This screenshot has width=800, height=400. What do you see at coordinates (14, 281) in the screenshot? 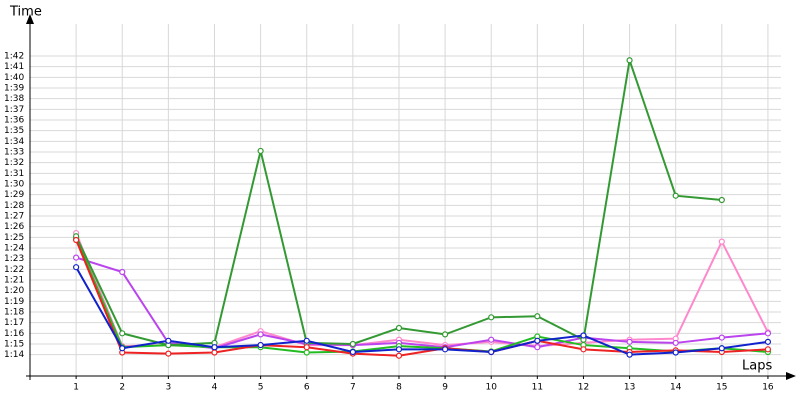
I see `y-tick-label: 1:21` at bounding box center [14, 281].